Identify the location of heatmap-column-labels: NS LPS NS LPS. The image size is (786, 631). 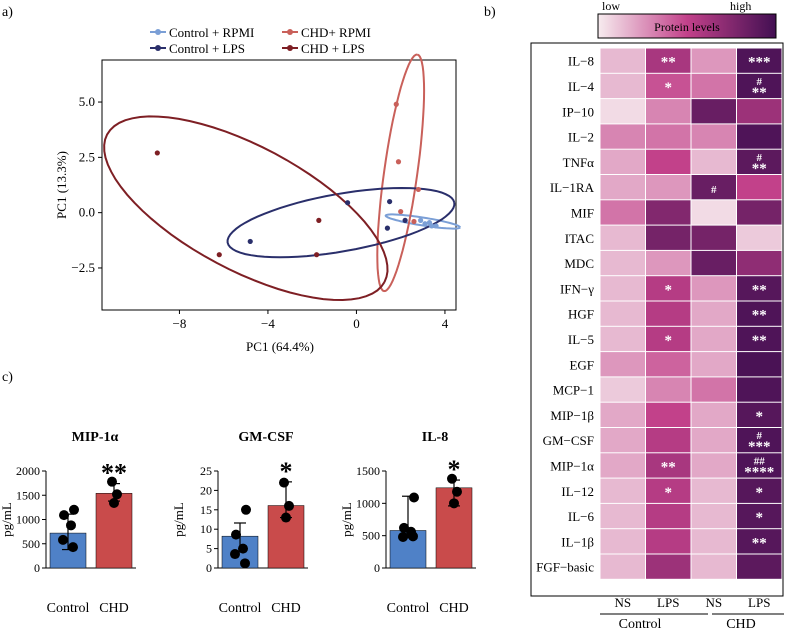
(692, 602).